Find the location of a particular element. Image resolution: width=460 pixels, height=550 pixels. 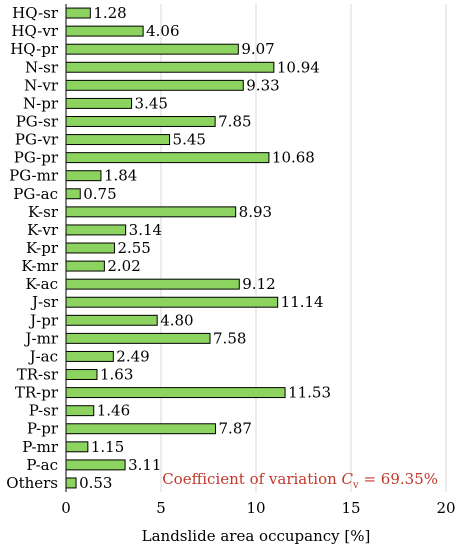

value-label: 3.14 is located at coordinates (145, 230).